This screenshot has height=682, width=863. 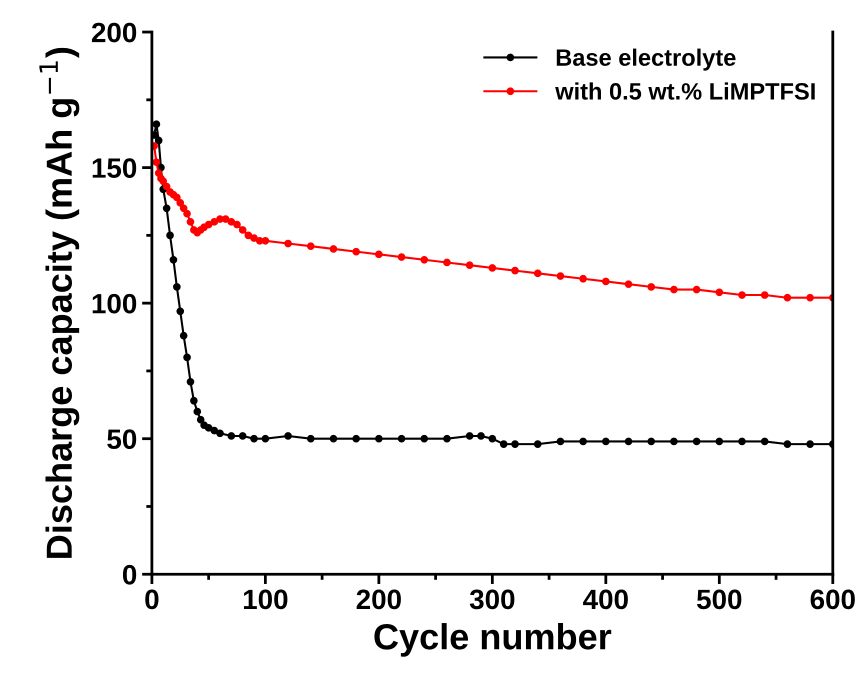 What do you see at coordinates (121, 439) in the screenshot?
I see `y-tick-label: 50` at bounding box center [121, 439].